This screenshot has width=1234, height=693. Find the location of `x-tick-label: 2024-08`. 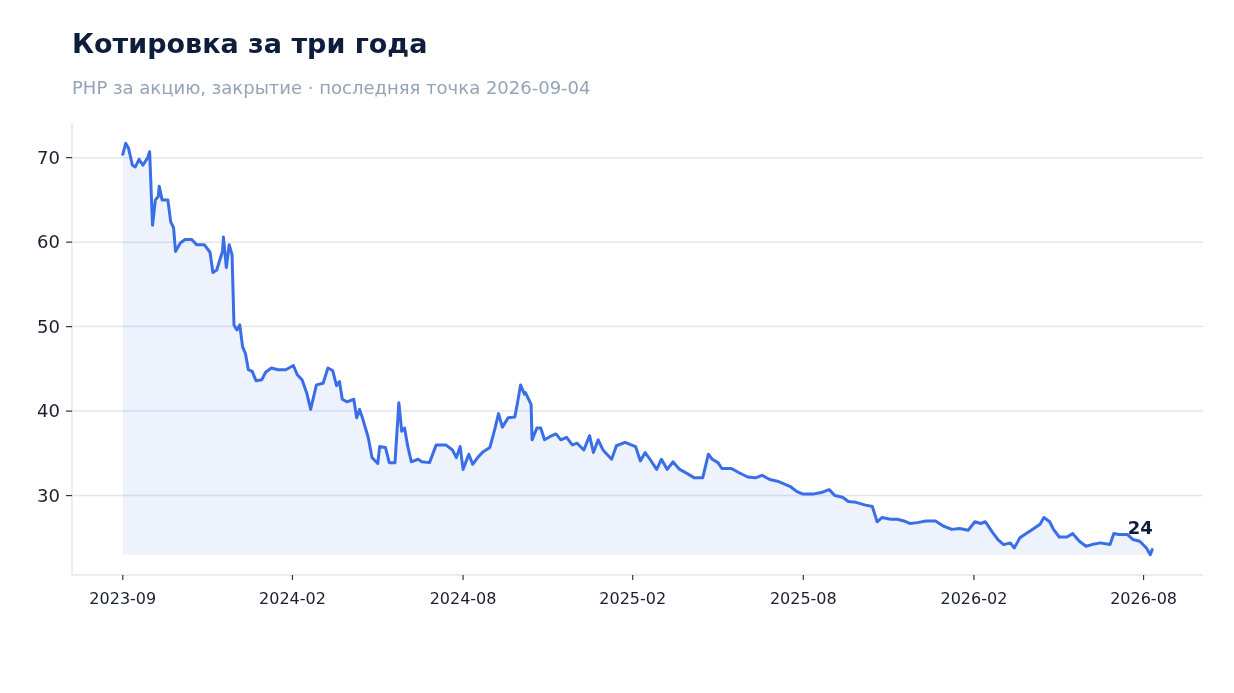

x-tick-label: 2024-08 is located at coordinates (463, 598).